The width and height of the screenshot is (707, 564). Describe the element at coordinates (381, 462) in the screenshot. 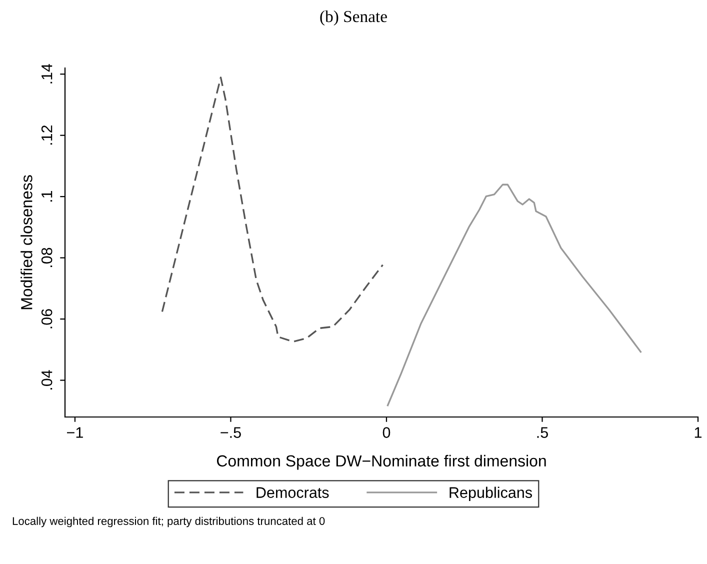

I see `x-axis-title: Common Space DW−Nominate first dimension` at that location.